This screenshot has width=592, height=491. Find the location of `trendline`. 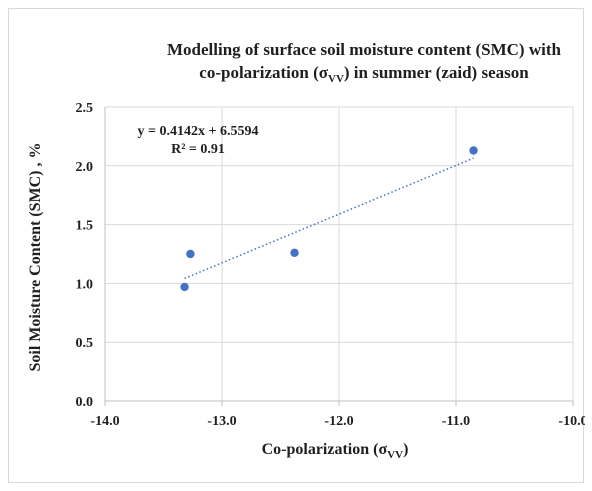

trendline is located at coordinates (329, 218).